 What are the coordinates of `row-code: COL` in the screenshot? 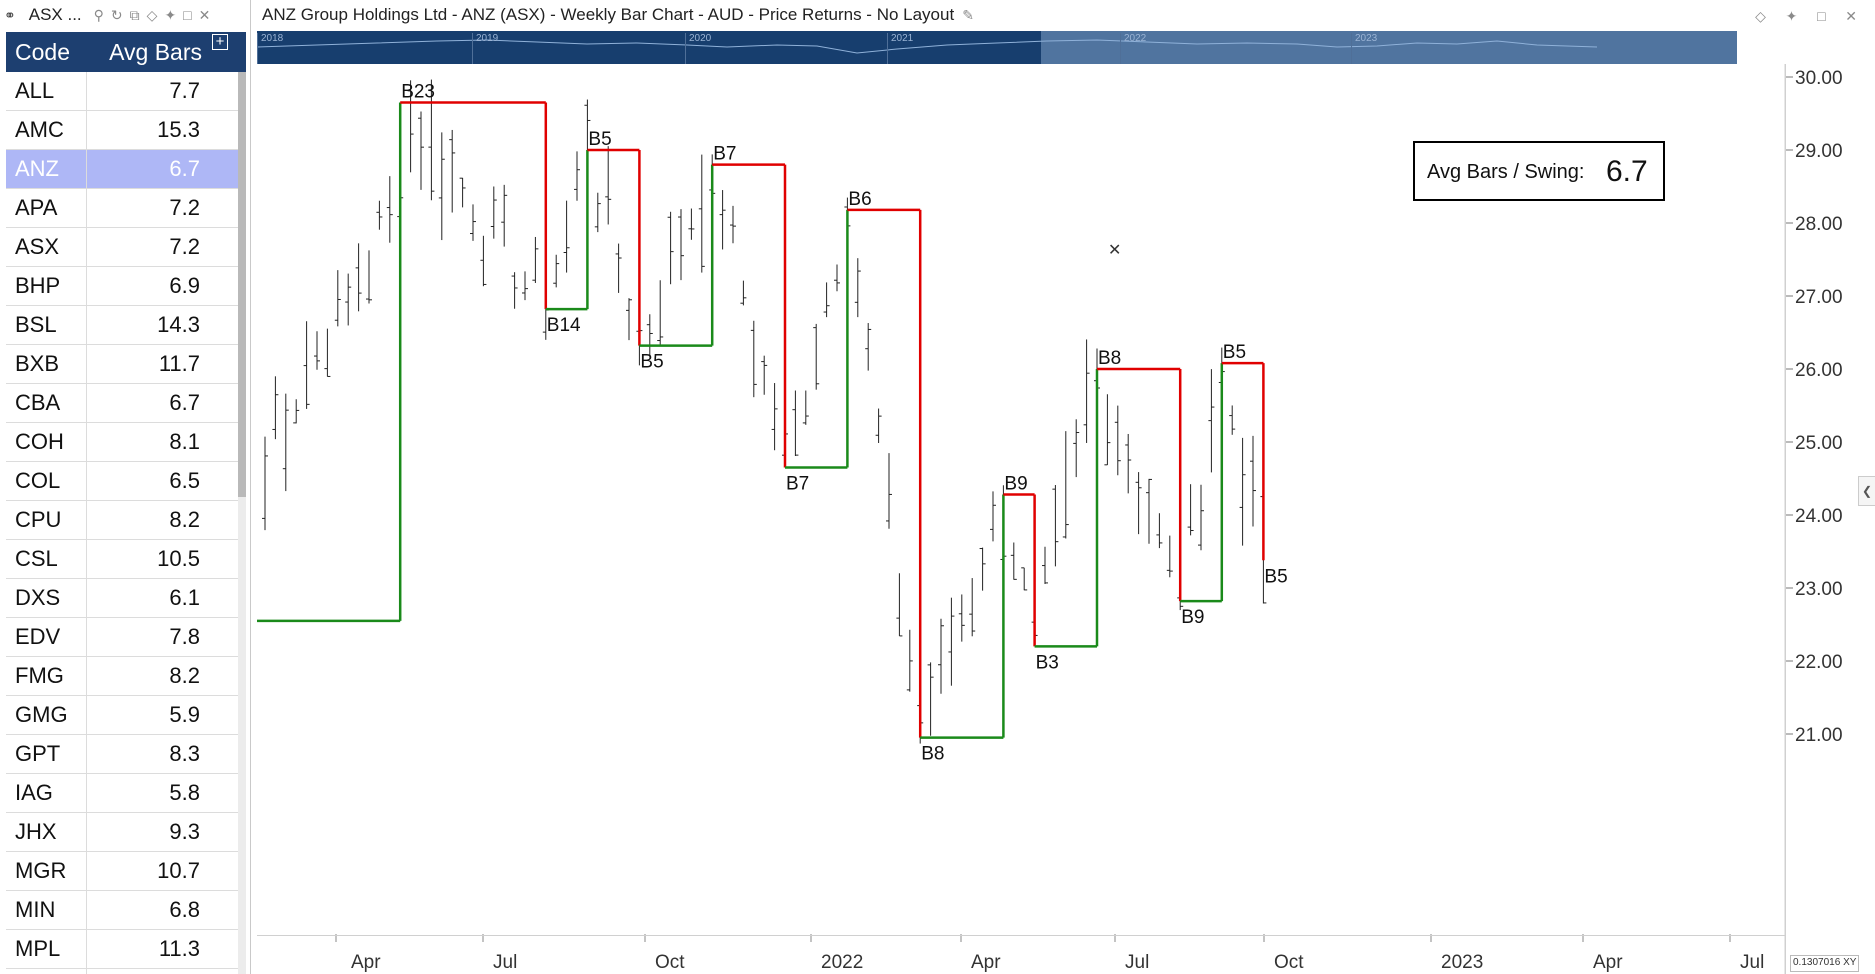 It's located at (38, 480).